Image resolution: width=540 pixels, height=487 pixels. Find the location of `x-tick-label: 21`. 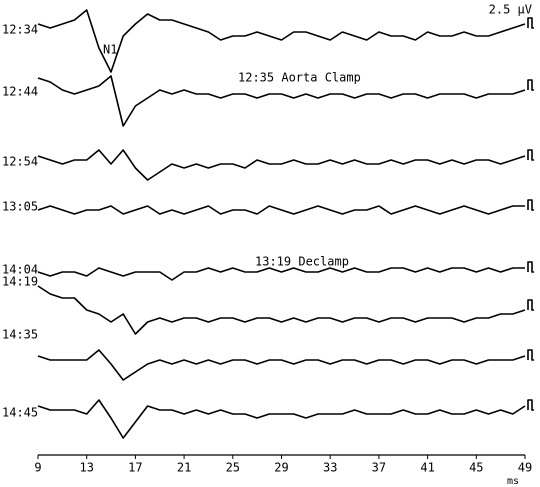

x-tick-label: 21 is located at coordinates (184, 468).